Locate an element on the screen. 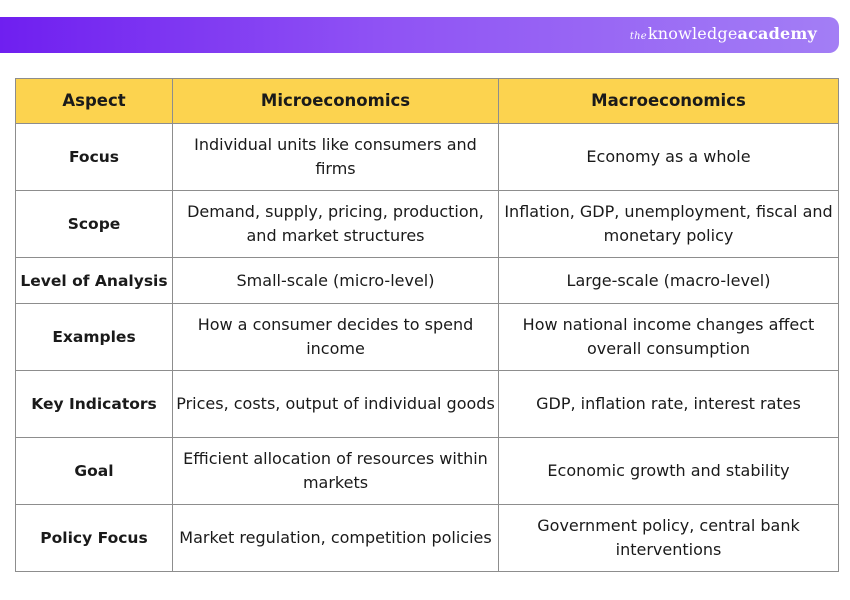 Image resolution: width=850 pixels, height=600 pixels. header-microeconomics: Microeconomics is located at coordinates (335, 101).